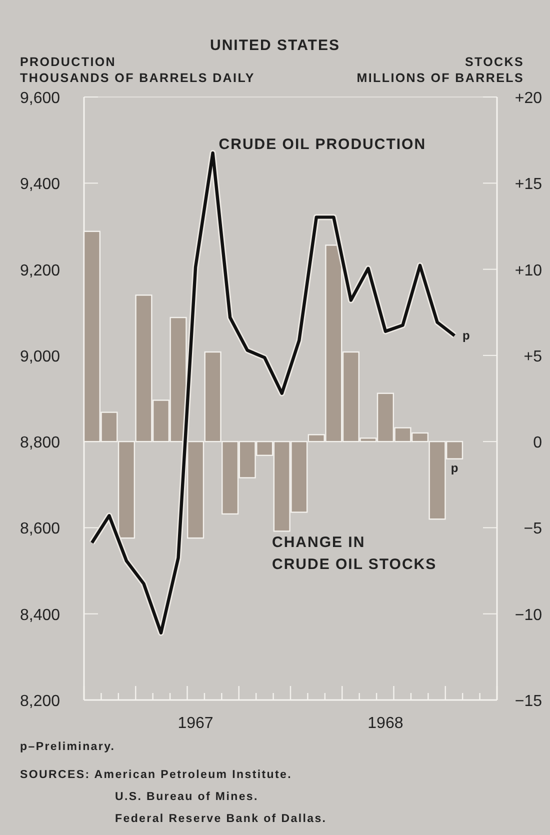 This screenshot has width=550, height=835. I want to click on series-label: CHANGE IN CRUDE OIL STOCKS, so click(354, 553).